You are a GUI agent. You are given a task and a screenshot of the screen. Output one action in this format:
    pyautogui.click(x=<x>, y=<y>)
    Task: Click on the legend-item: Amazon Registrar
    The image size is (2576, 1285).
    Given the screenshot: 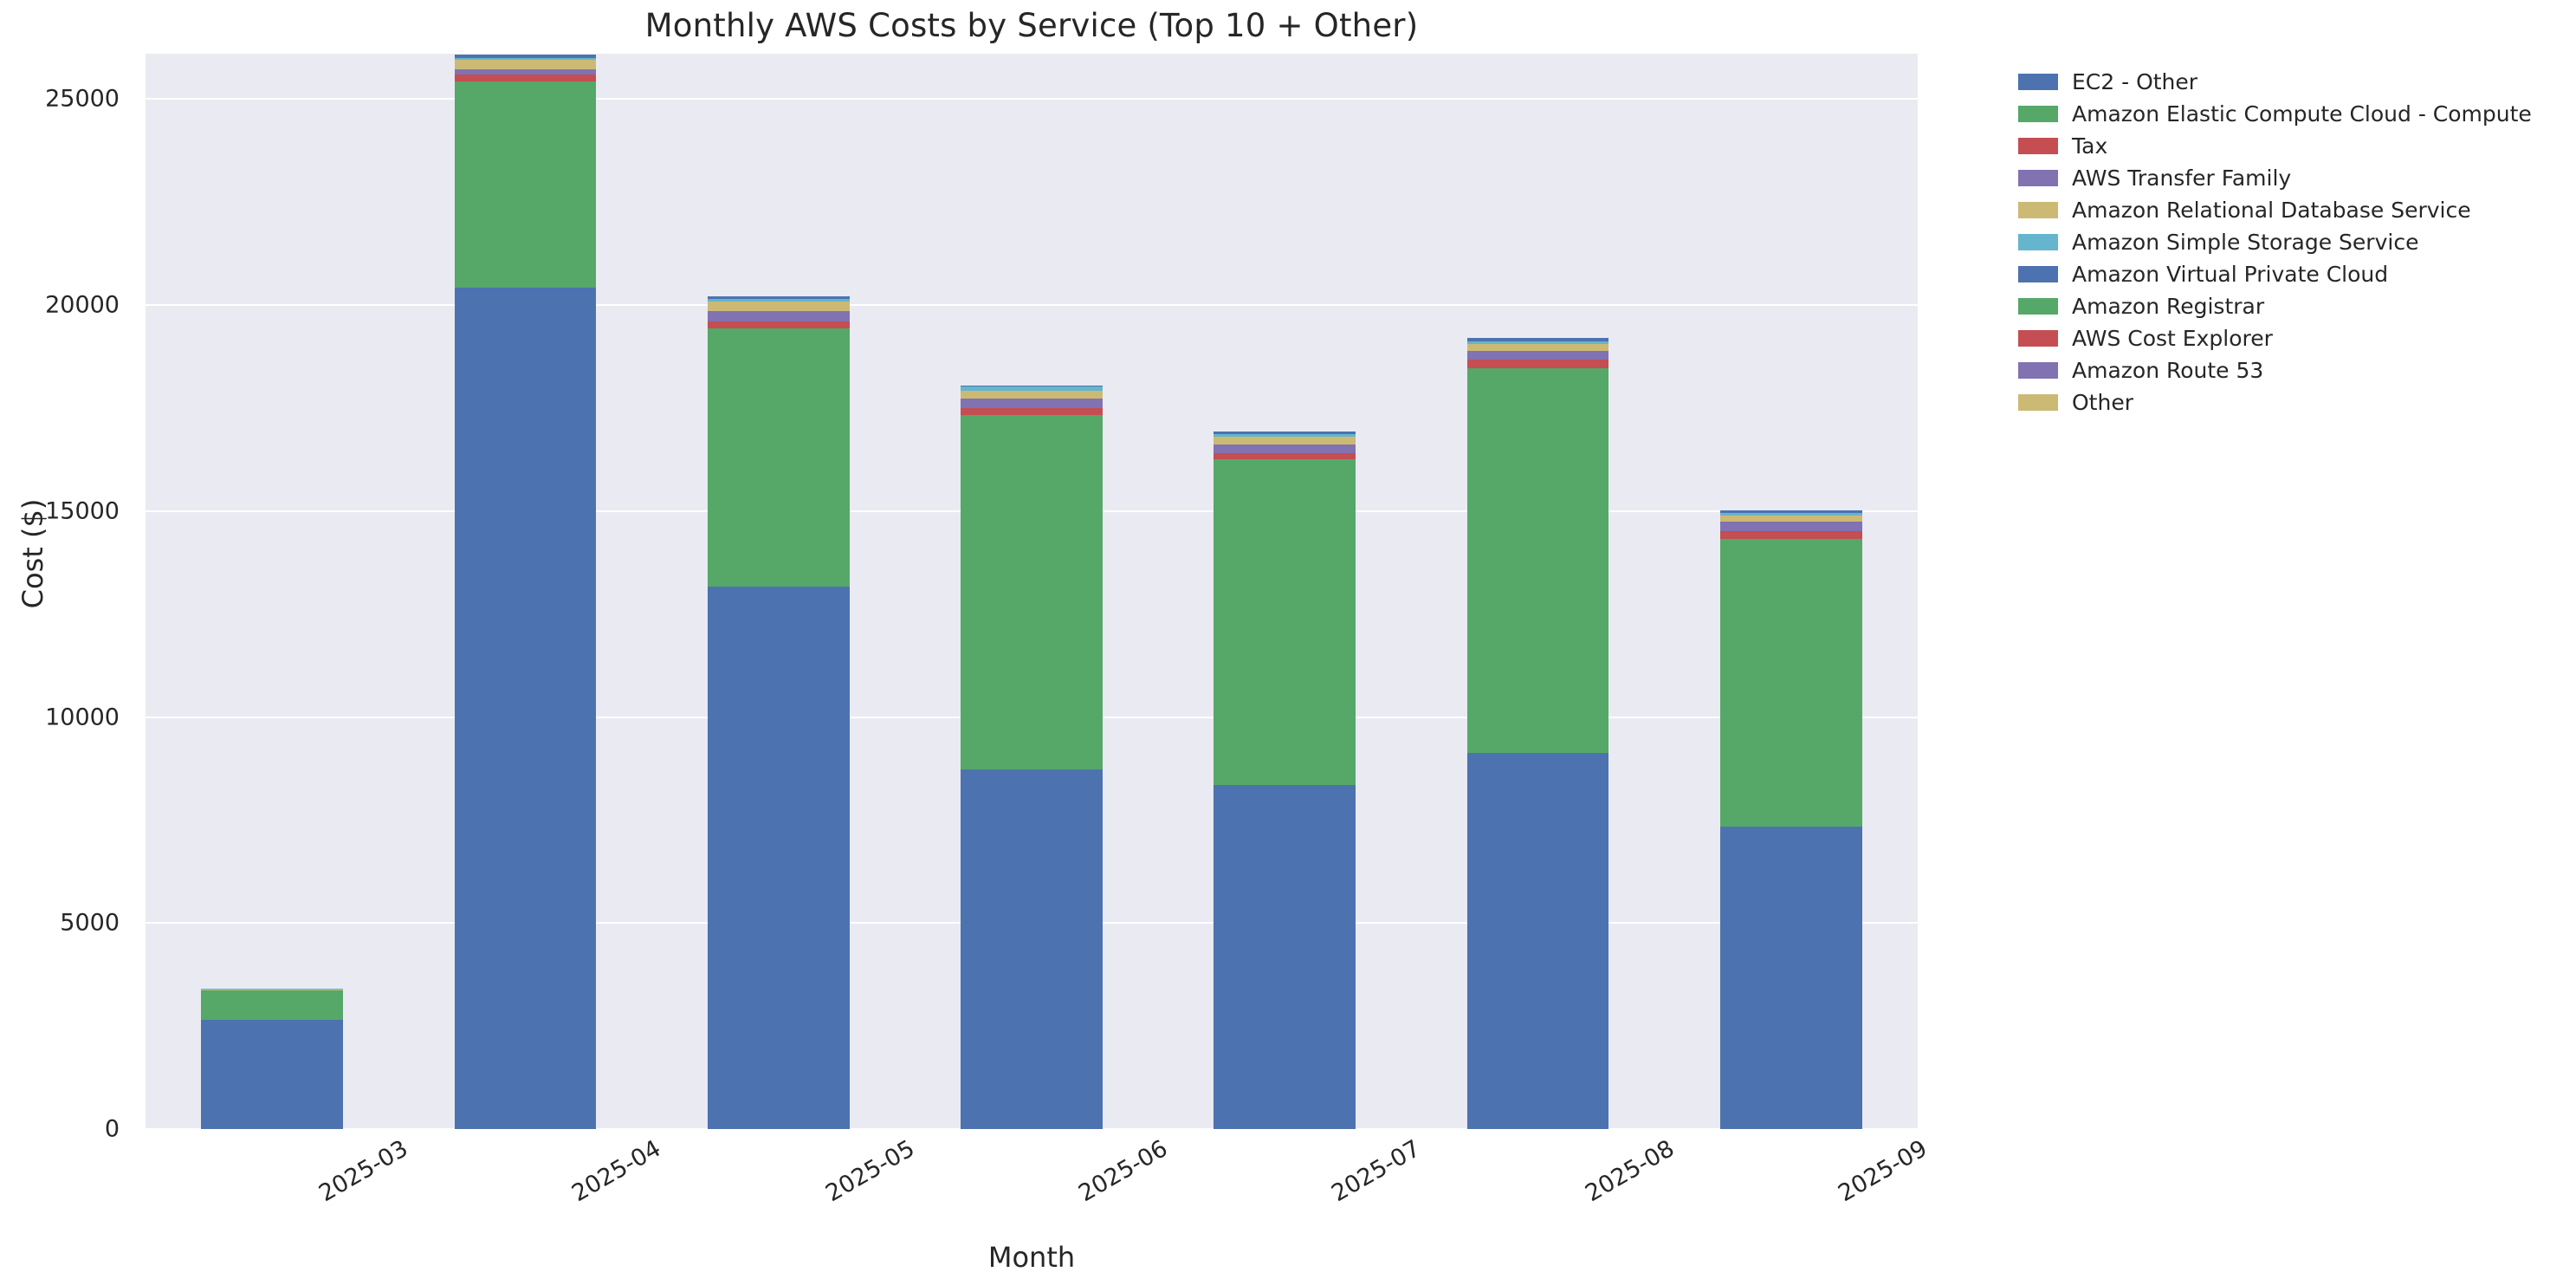 What is the action you would take?
    pyautogui.click(x=2286, y=306)
    